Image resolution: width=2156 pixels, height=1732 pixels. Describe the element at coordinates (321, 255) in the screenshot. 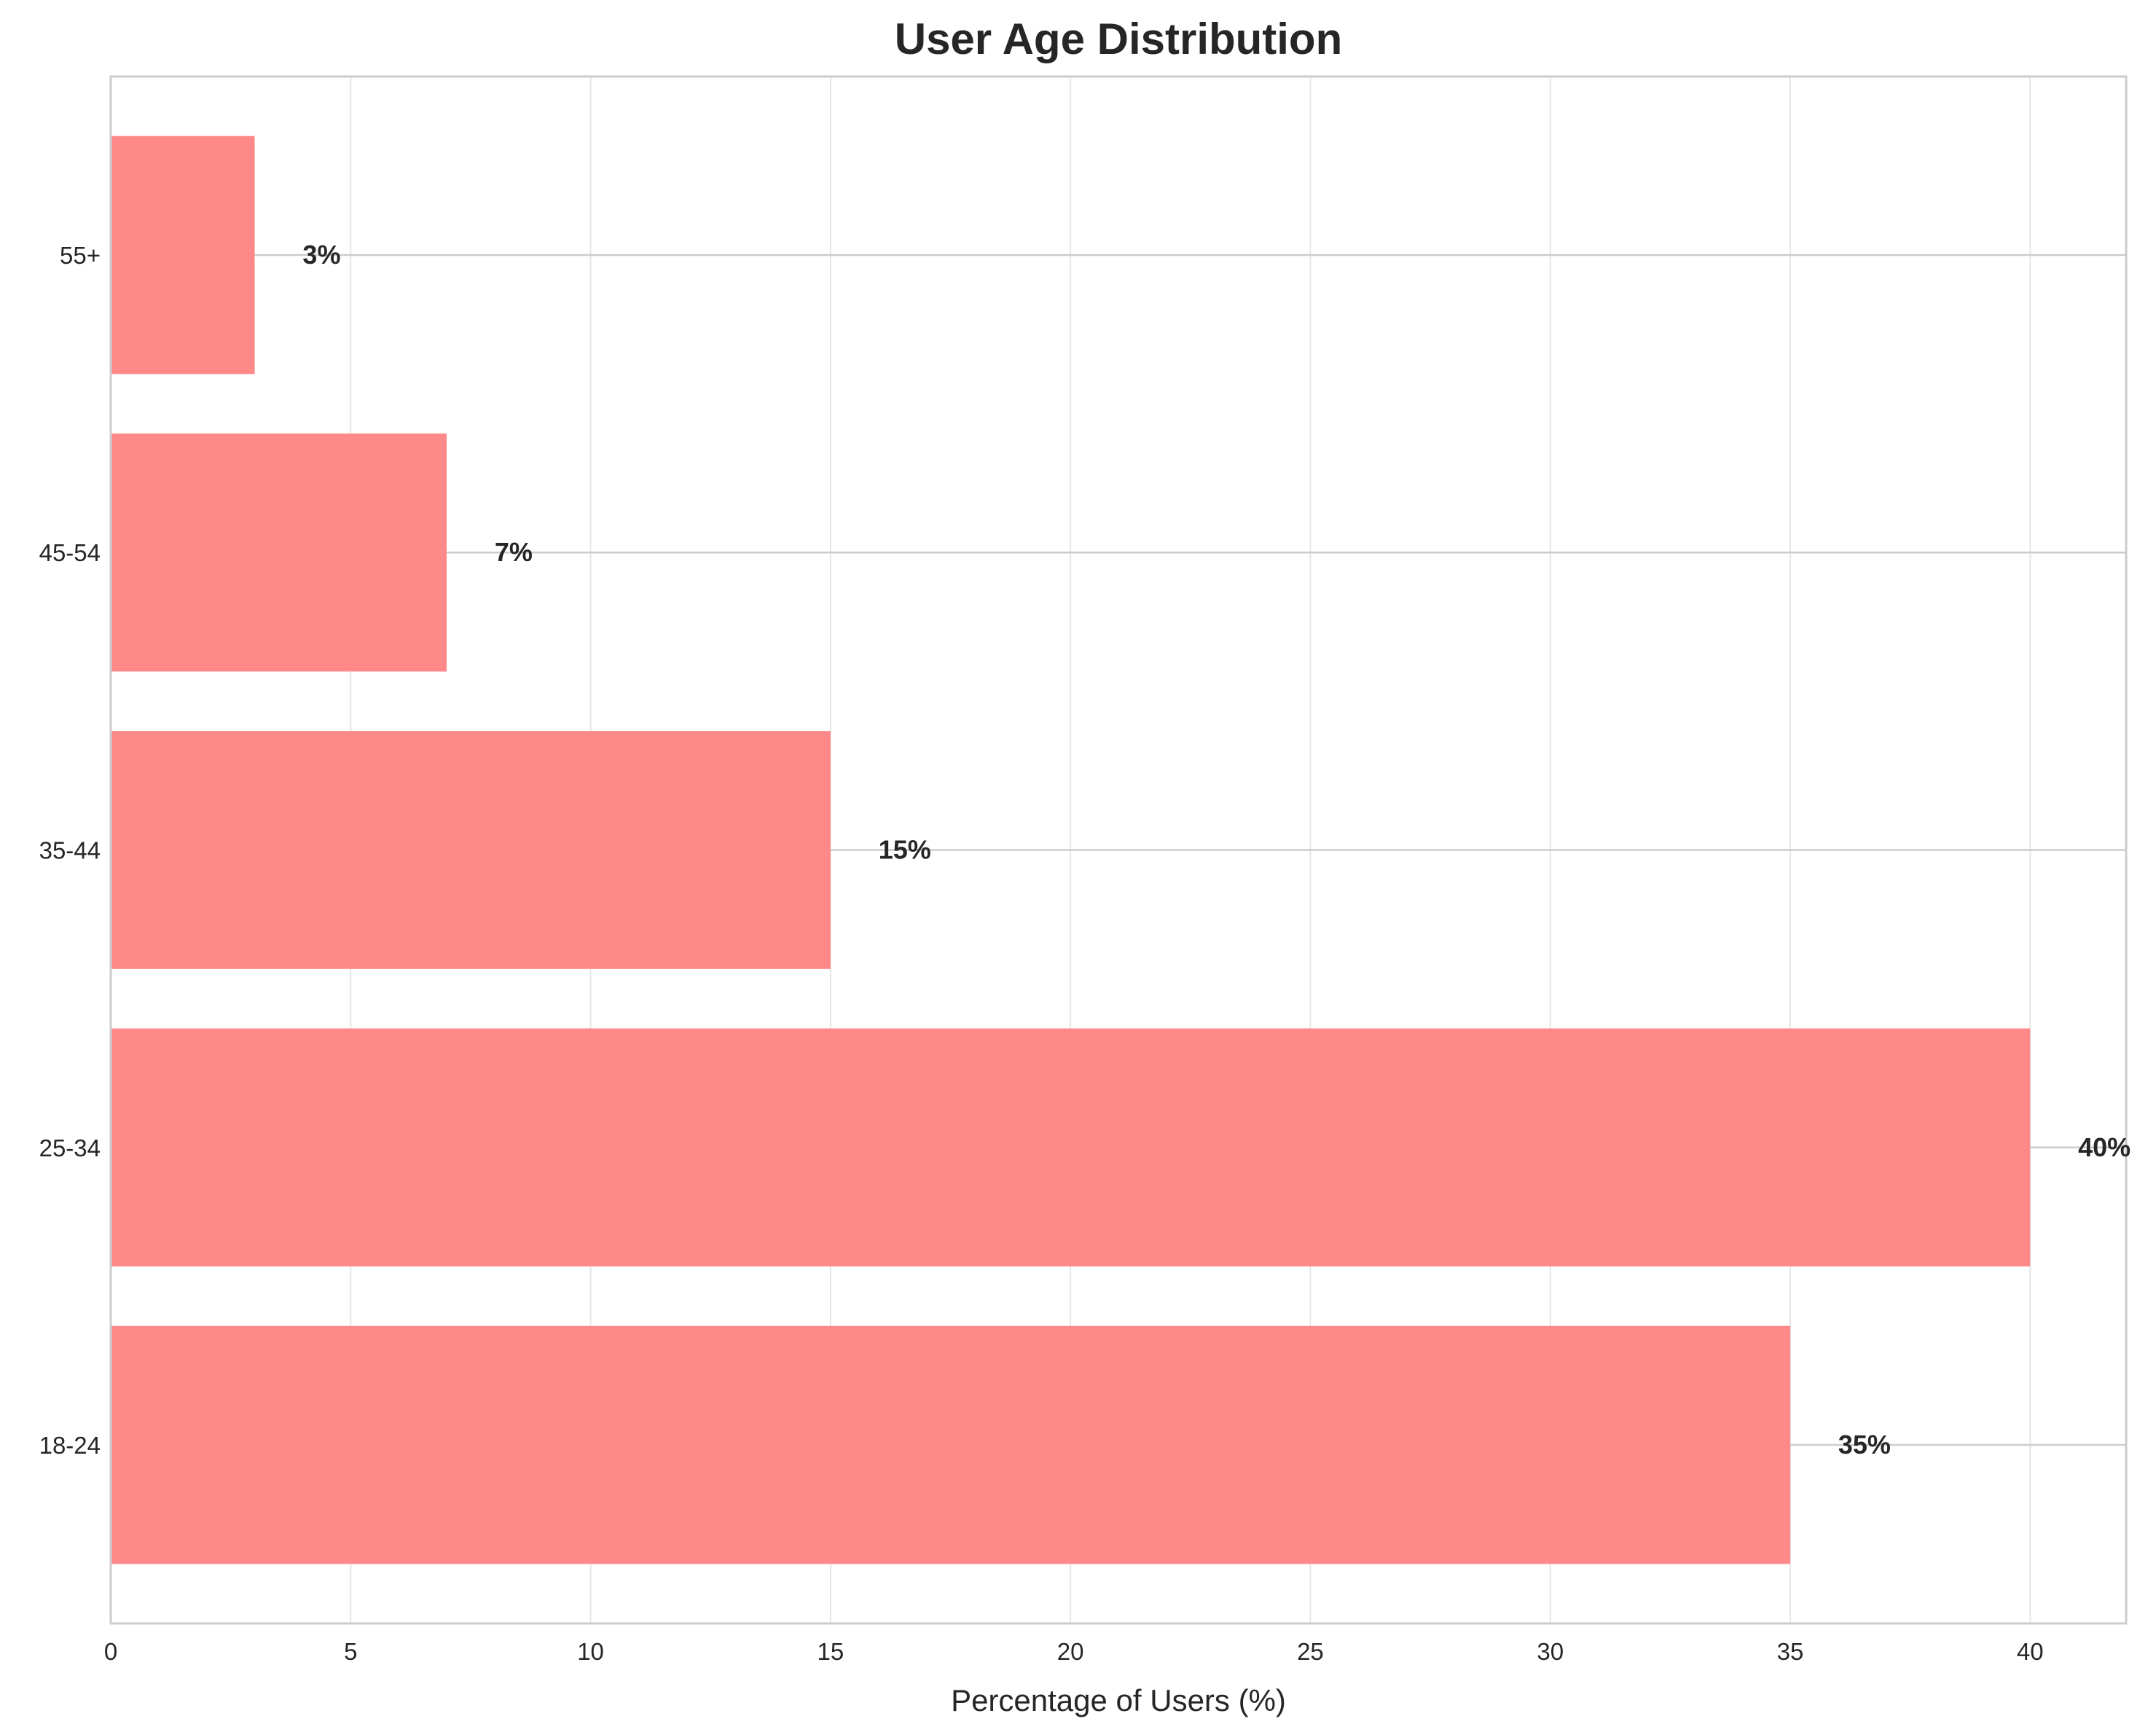

I see `value-label: 3%` at that location.